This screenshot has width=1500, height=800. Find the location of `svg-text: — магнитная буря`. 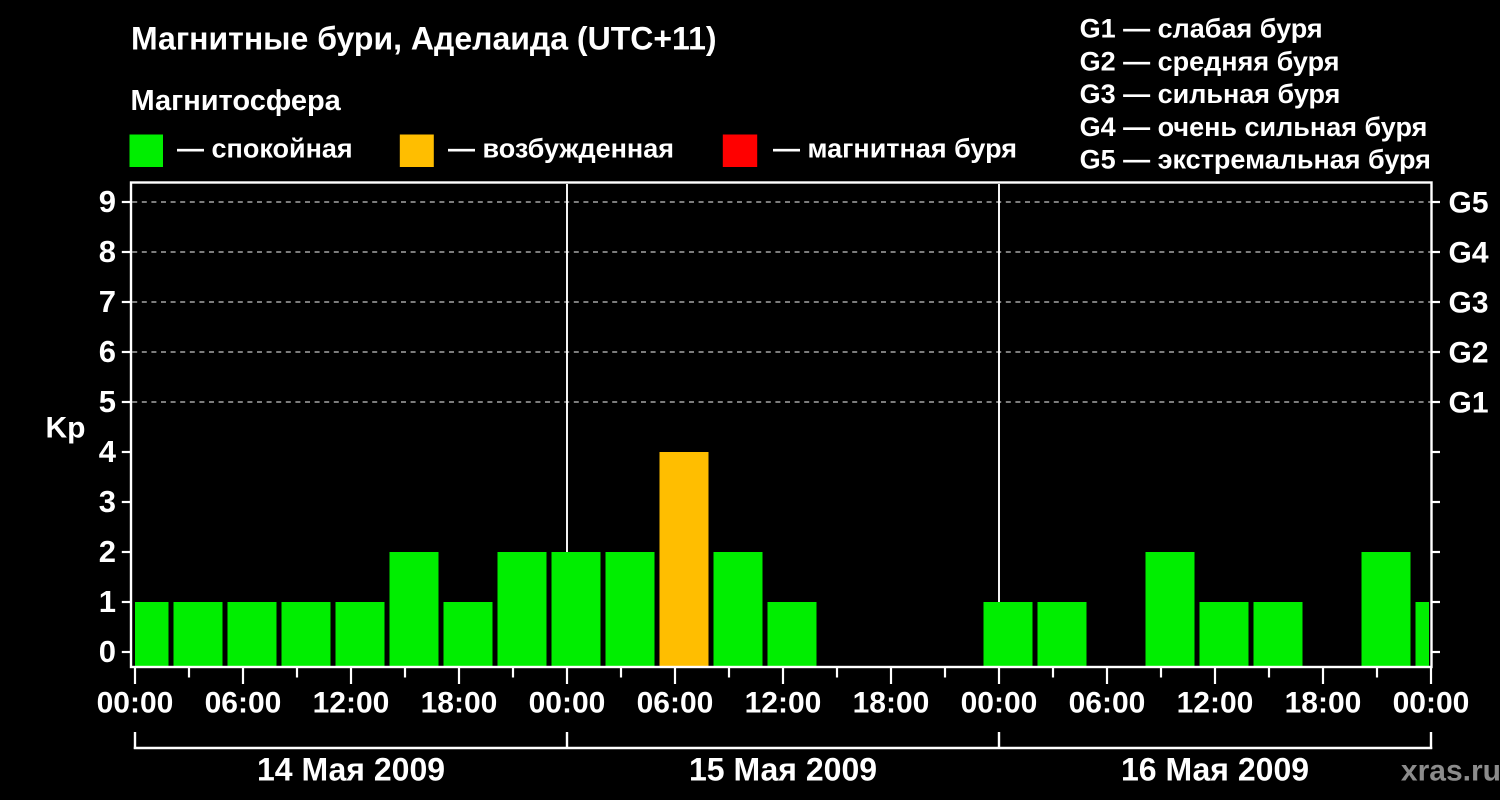

svg-text: — магнитная буря is located at coordinates (895, 149).